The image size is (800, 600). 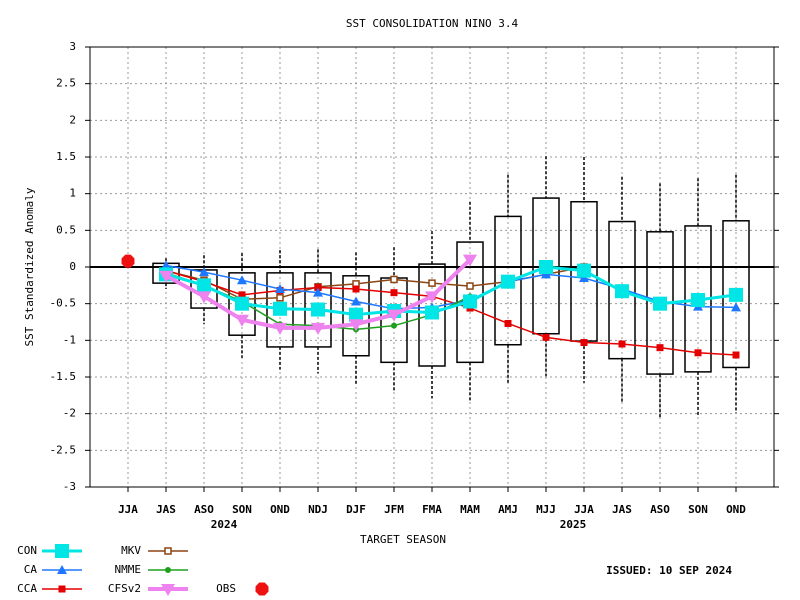 What do you see at coordinates (72, 46) in the screenshot?
I see `y-tick-label: 3` at bounding box center [72, 46].